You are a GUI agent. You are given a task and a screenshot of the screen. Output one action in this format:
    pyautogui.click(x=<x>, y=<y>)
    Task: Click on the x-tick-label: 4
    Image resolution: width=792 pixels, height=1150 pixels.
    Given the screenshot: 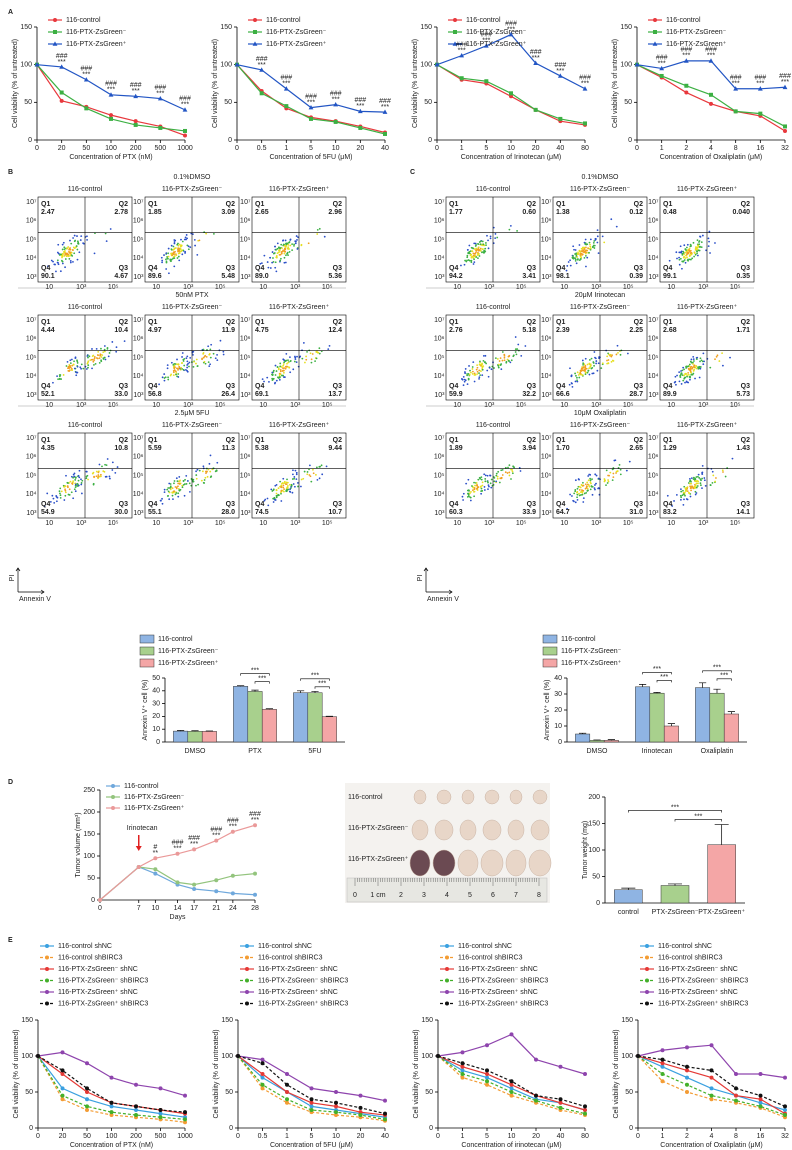 What is the action you would take?
    pyautogui.click(x=712, y=1136)
    